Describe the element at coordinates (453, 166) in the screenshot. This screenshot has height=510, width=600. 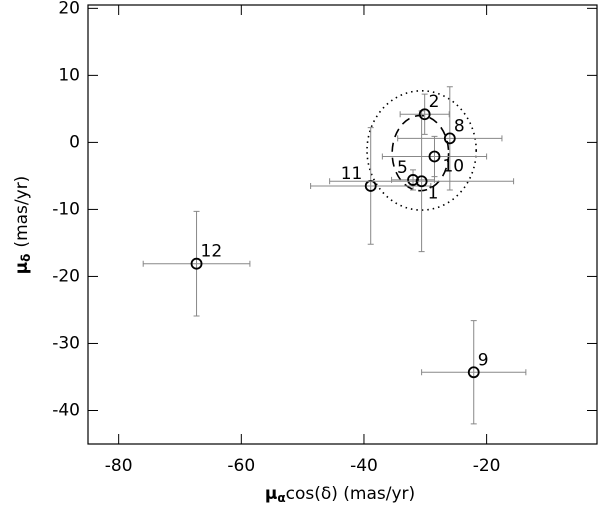
I see `point-label: 10` at that location.